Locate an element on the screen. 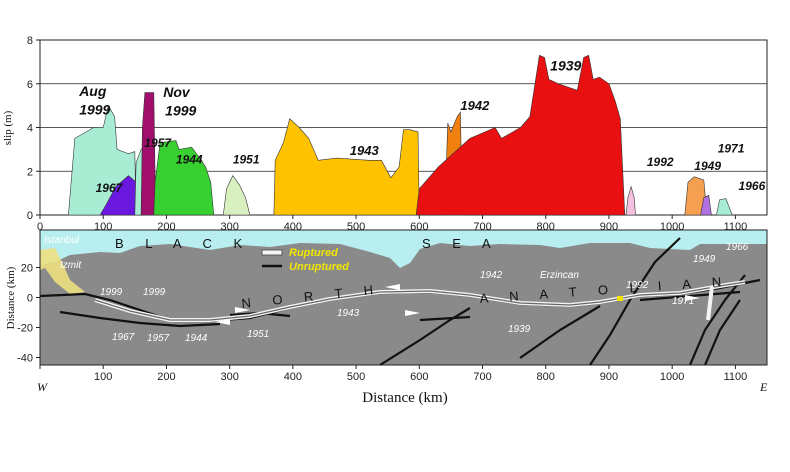 The image size is (790, 472). slip-event-label: Nov is located at coordinates (177, 92).